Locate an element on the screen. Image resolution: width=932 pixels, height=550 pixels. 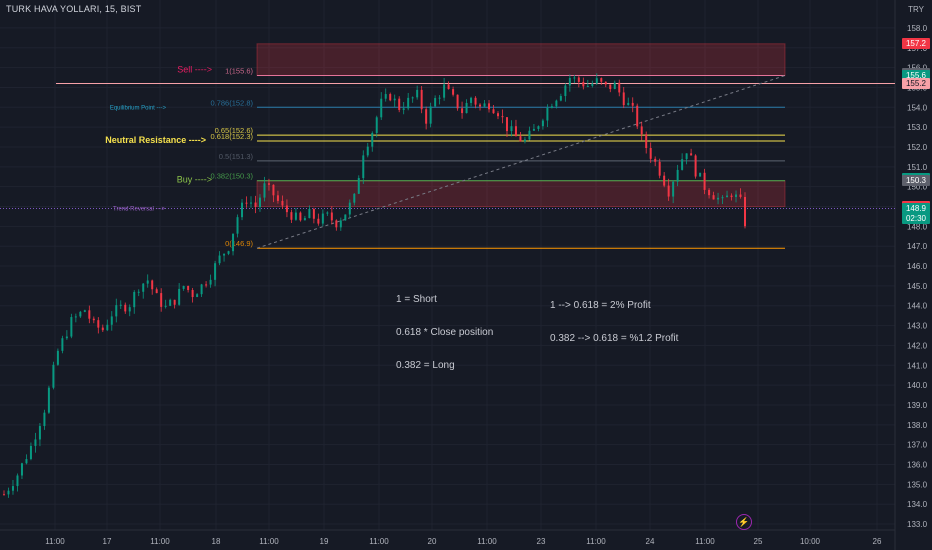
price-tick-label: 137.0 is located at coordinates (917, 445).